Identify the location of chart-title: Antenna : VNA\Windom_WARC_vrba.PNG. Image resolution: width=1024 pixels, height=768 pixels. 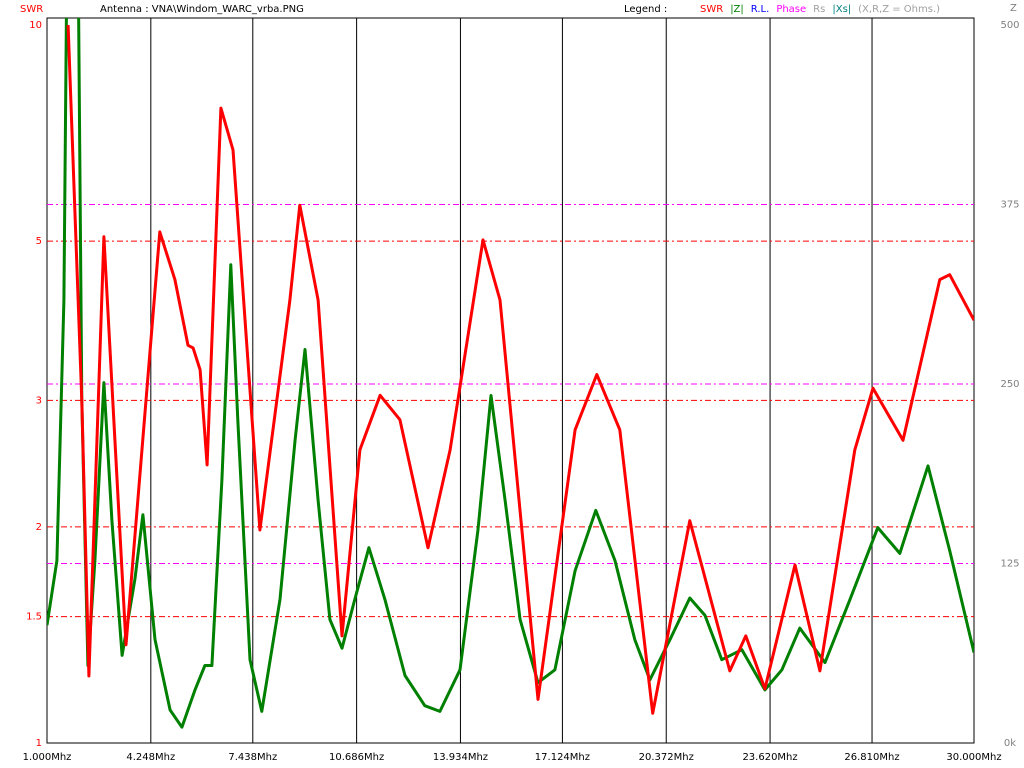
(202, 9).